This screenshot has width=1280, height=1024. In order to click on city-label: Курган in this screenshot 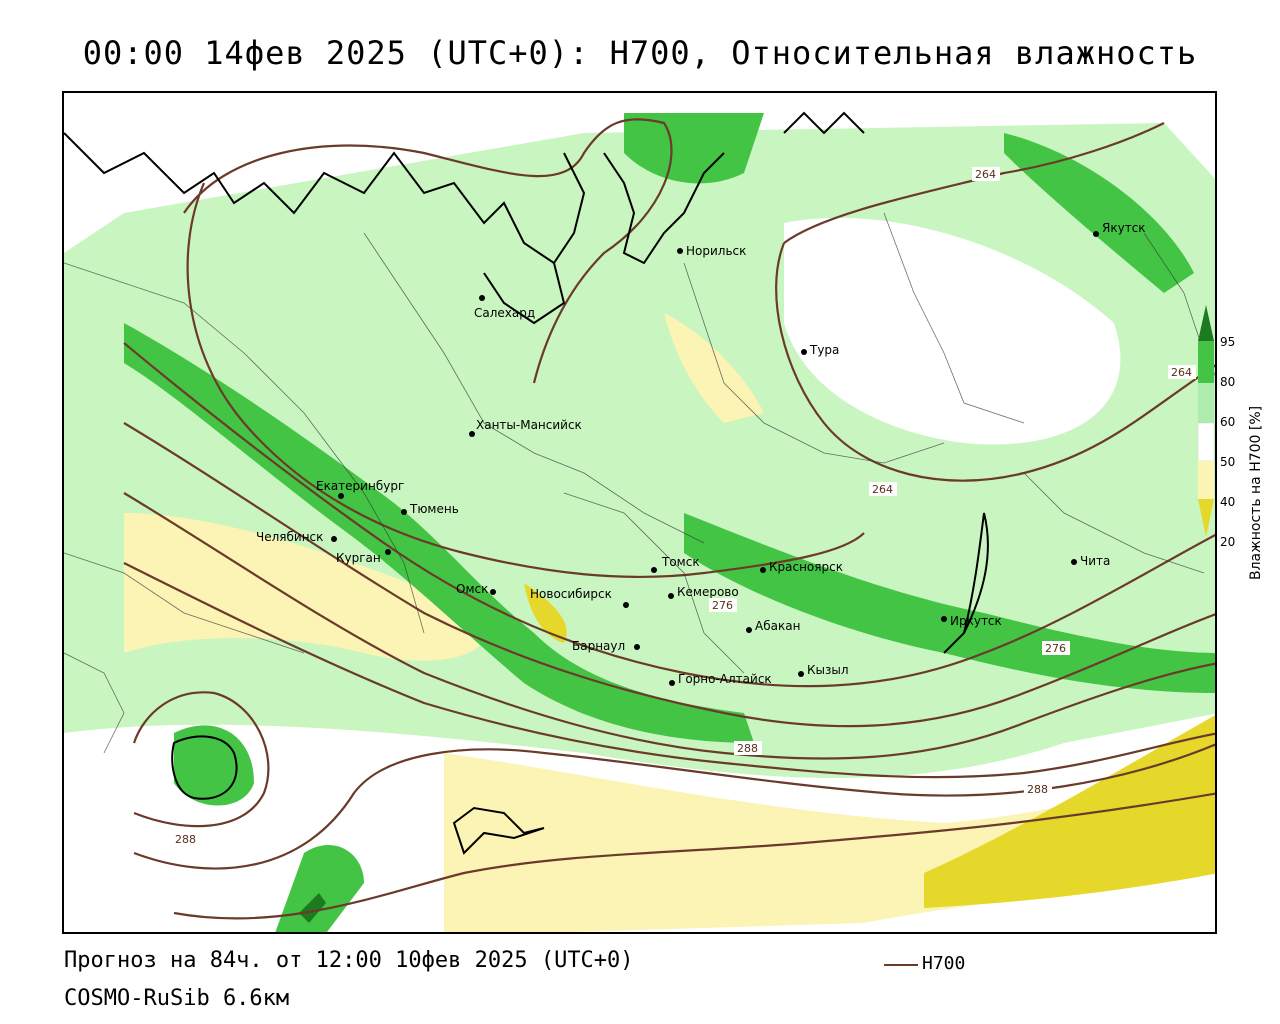, I will do `click(358, 558)`.